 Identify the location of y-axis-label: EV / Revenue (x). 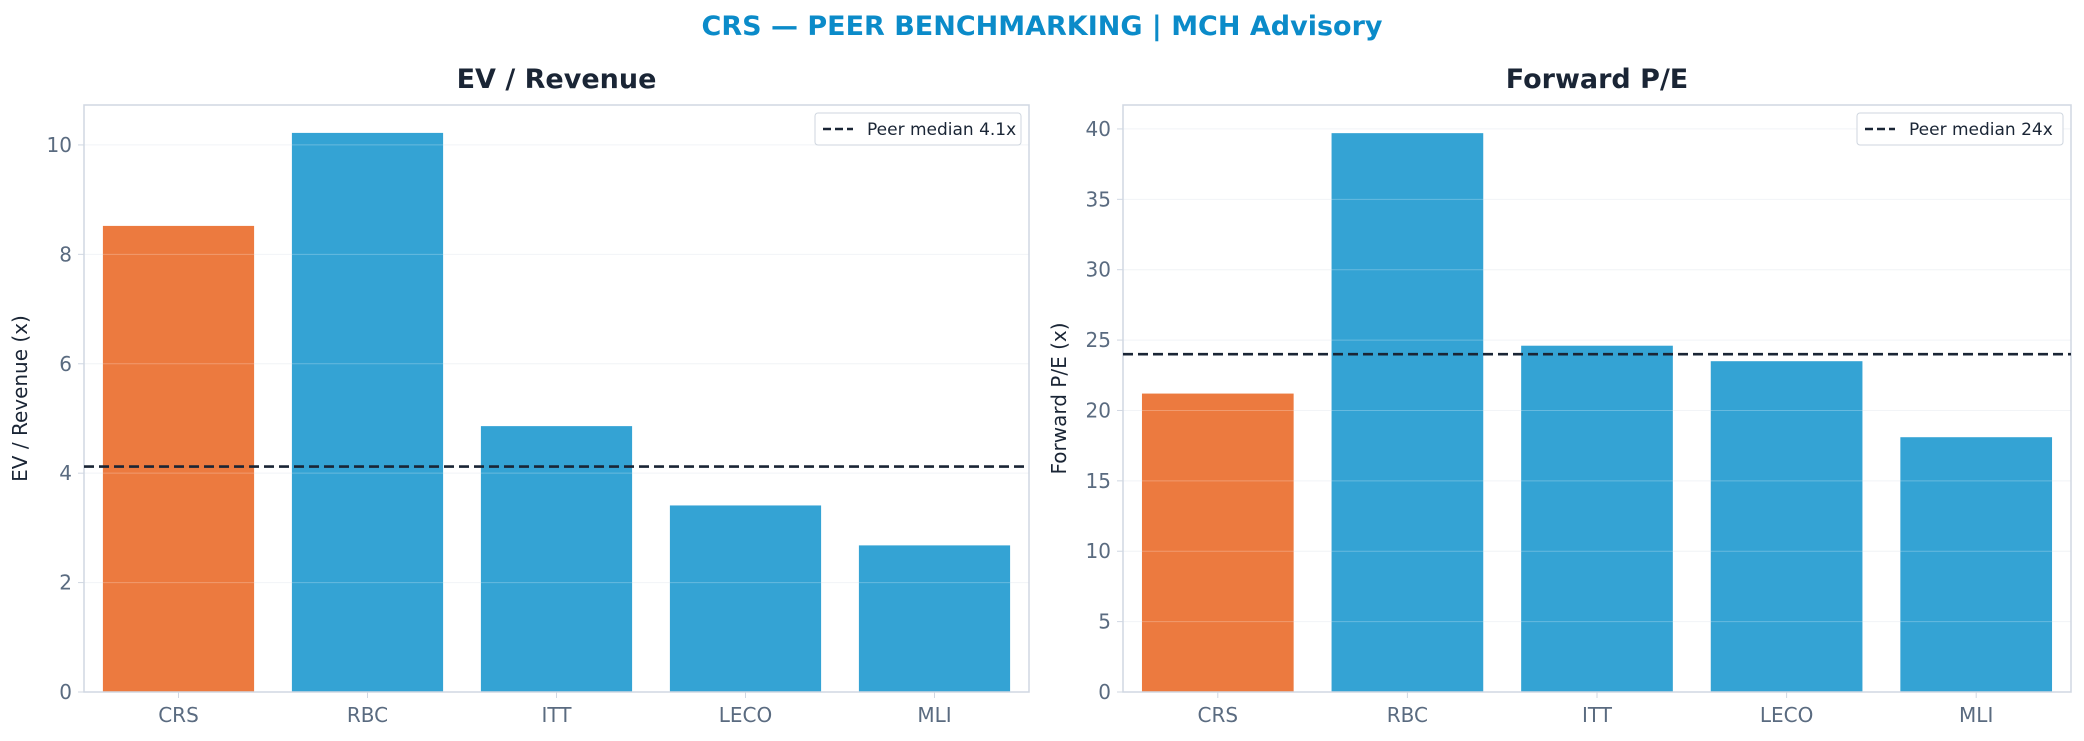
(20, 398).